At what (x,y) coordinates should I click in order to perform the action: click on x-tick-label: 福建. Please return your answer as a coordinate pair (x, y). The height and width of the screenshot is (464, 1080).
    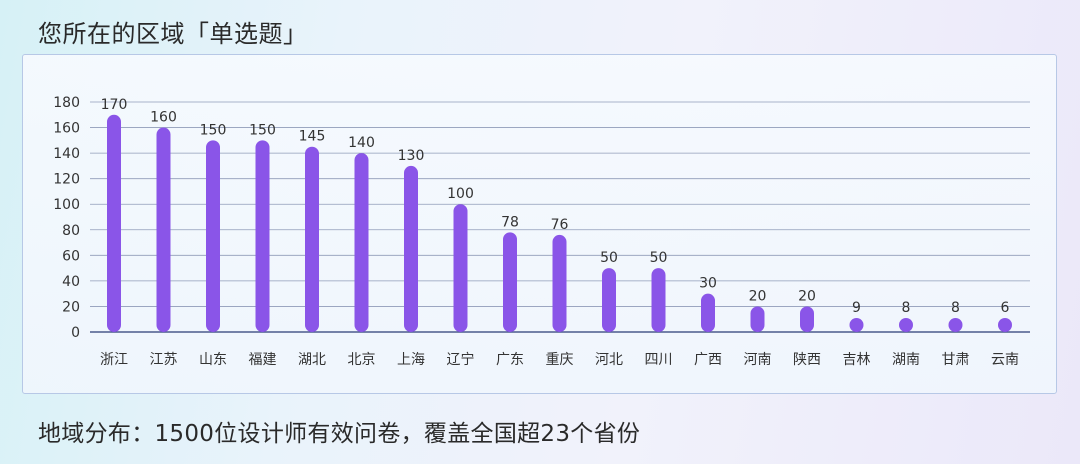
    Looking at the image, I should click on (263, 360).